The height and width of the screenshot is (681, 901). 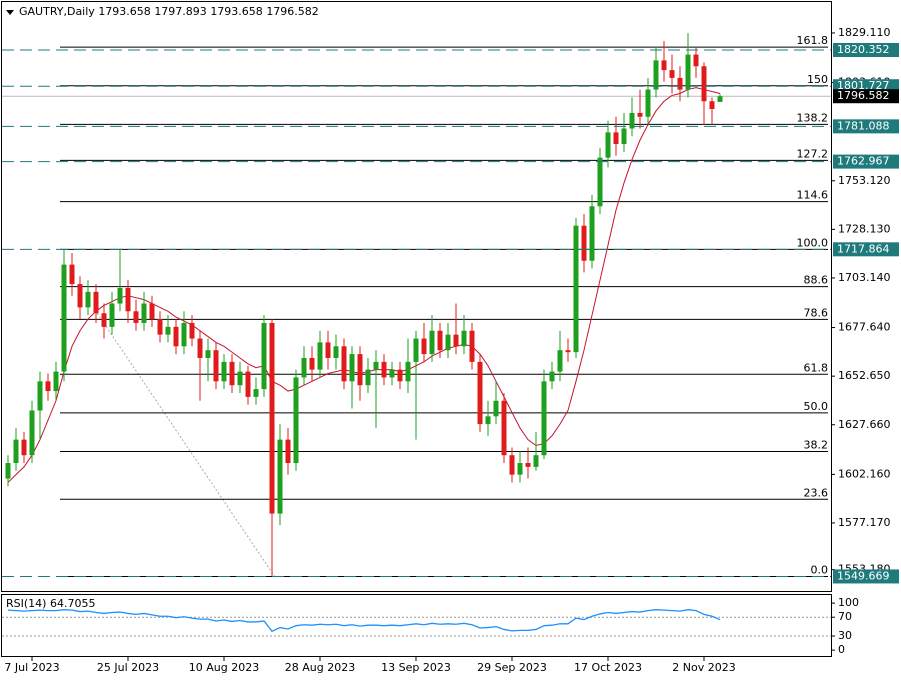 What do you see at coordinates (864, 522) in the screenshot?
I see `y-tick-label: 1577.170` at bounding box center [864, 522].